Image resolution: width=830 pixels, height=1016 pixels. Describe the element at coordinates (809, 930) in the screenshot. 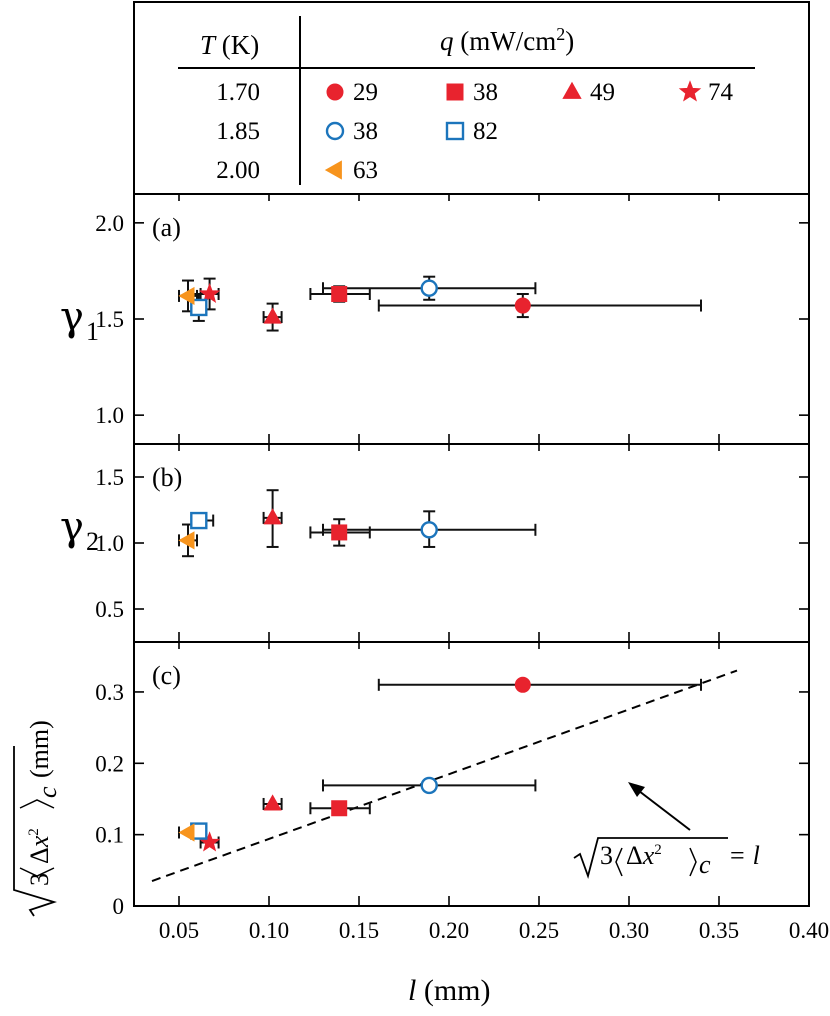

I see `xtick-label-7: 0.40` at that location.